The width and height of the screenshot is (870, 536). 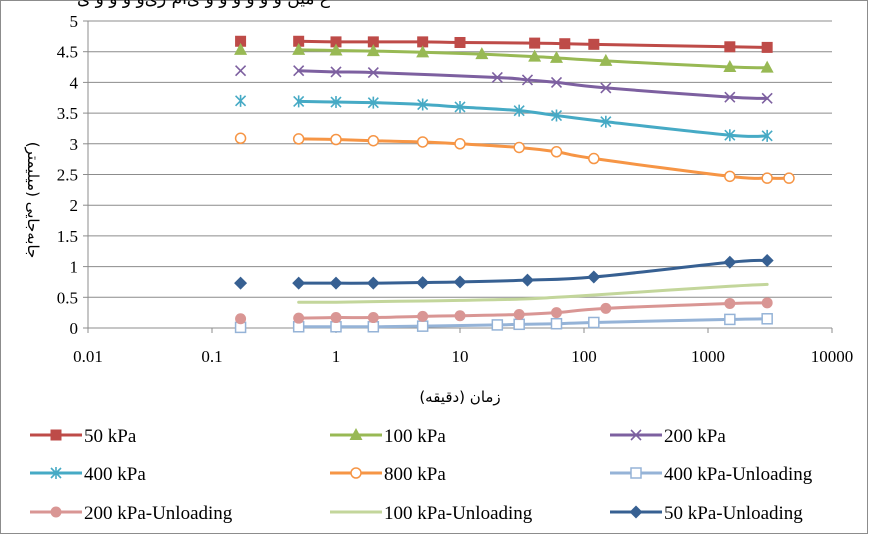 I want to click on legend-item: 100 kPa, so click(x=388, y=436).